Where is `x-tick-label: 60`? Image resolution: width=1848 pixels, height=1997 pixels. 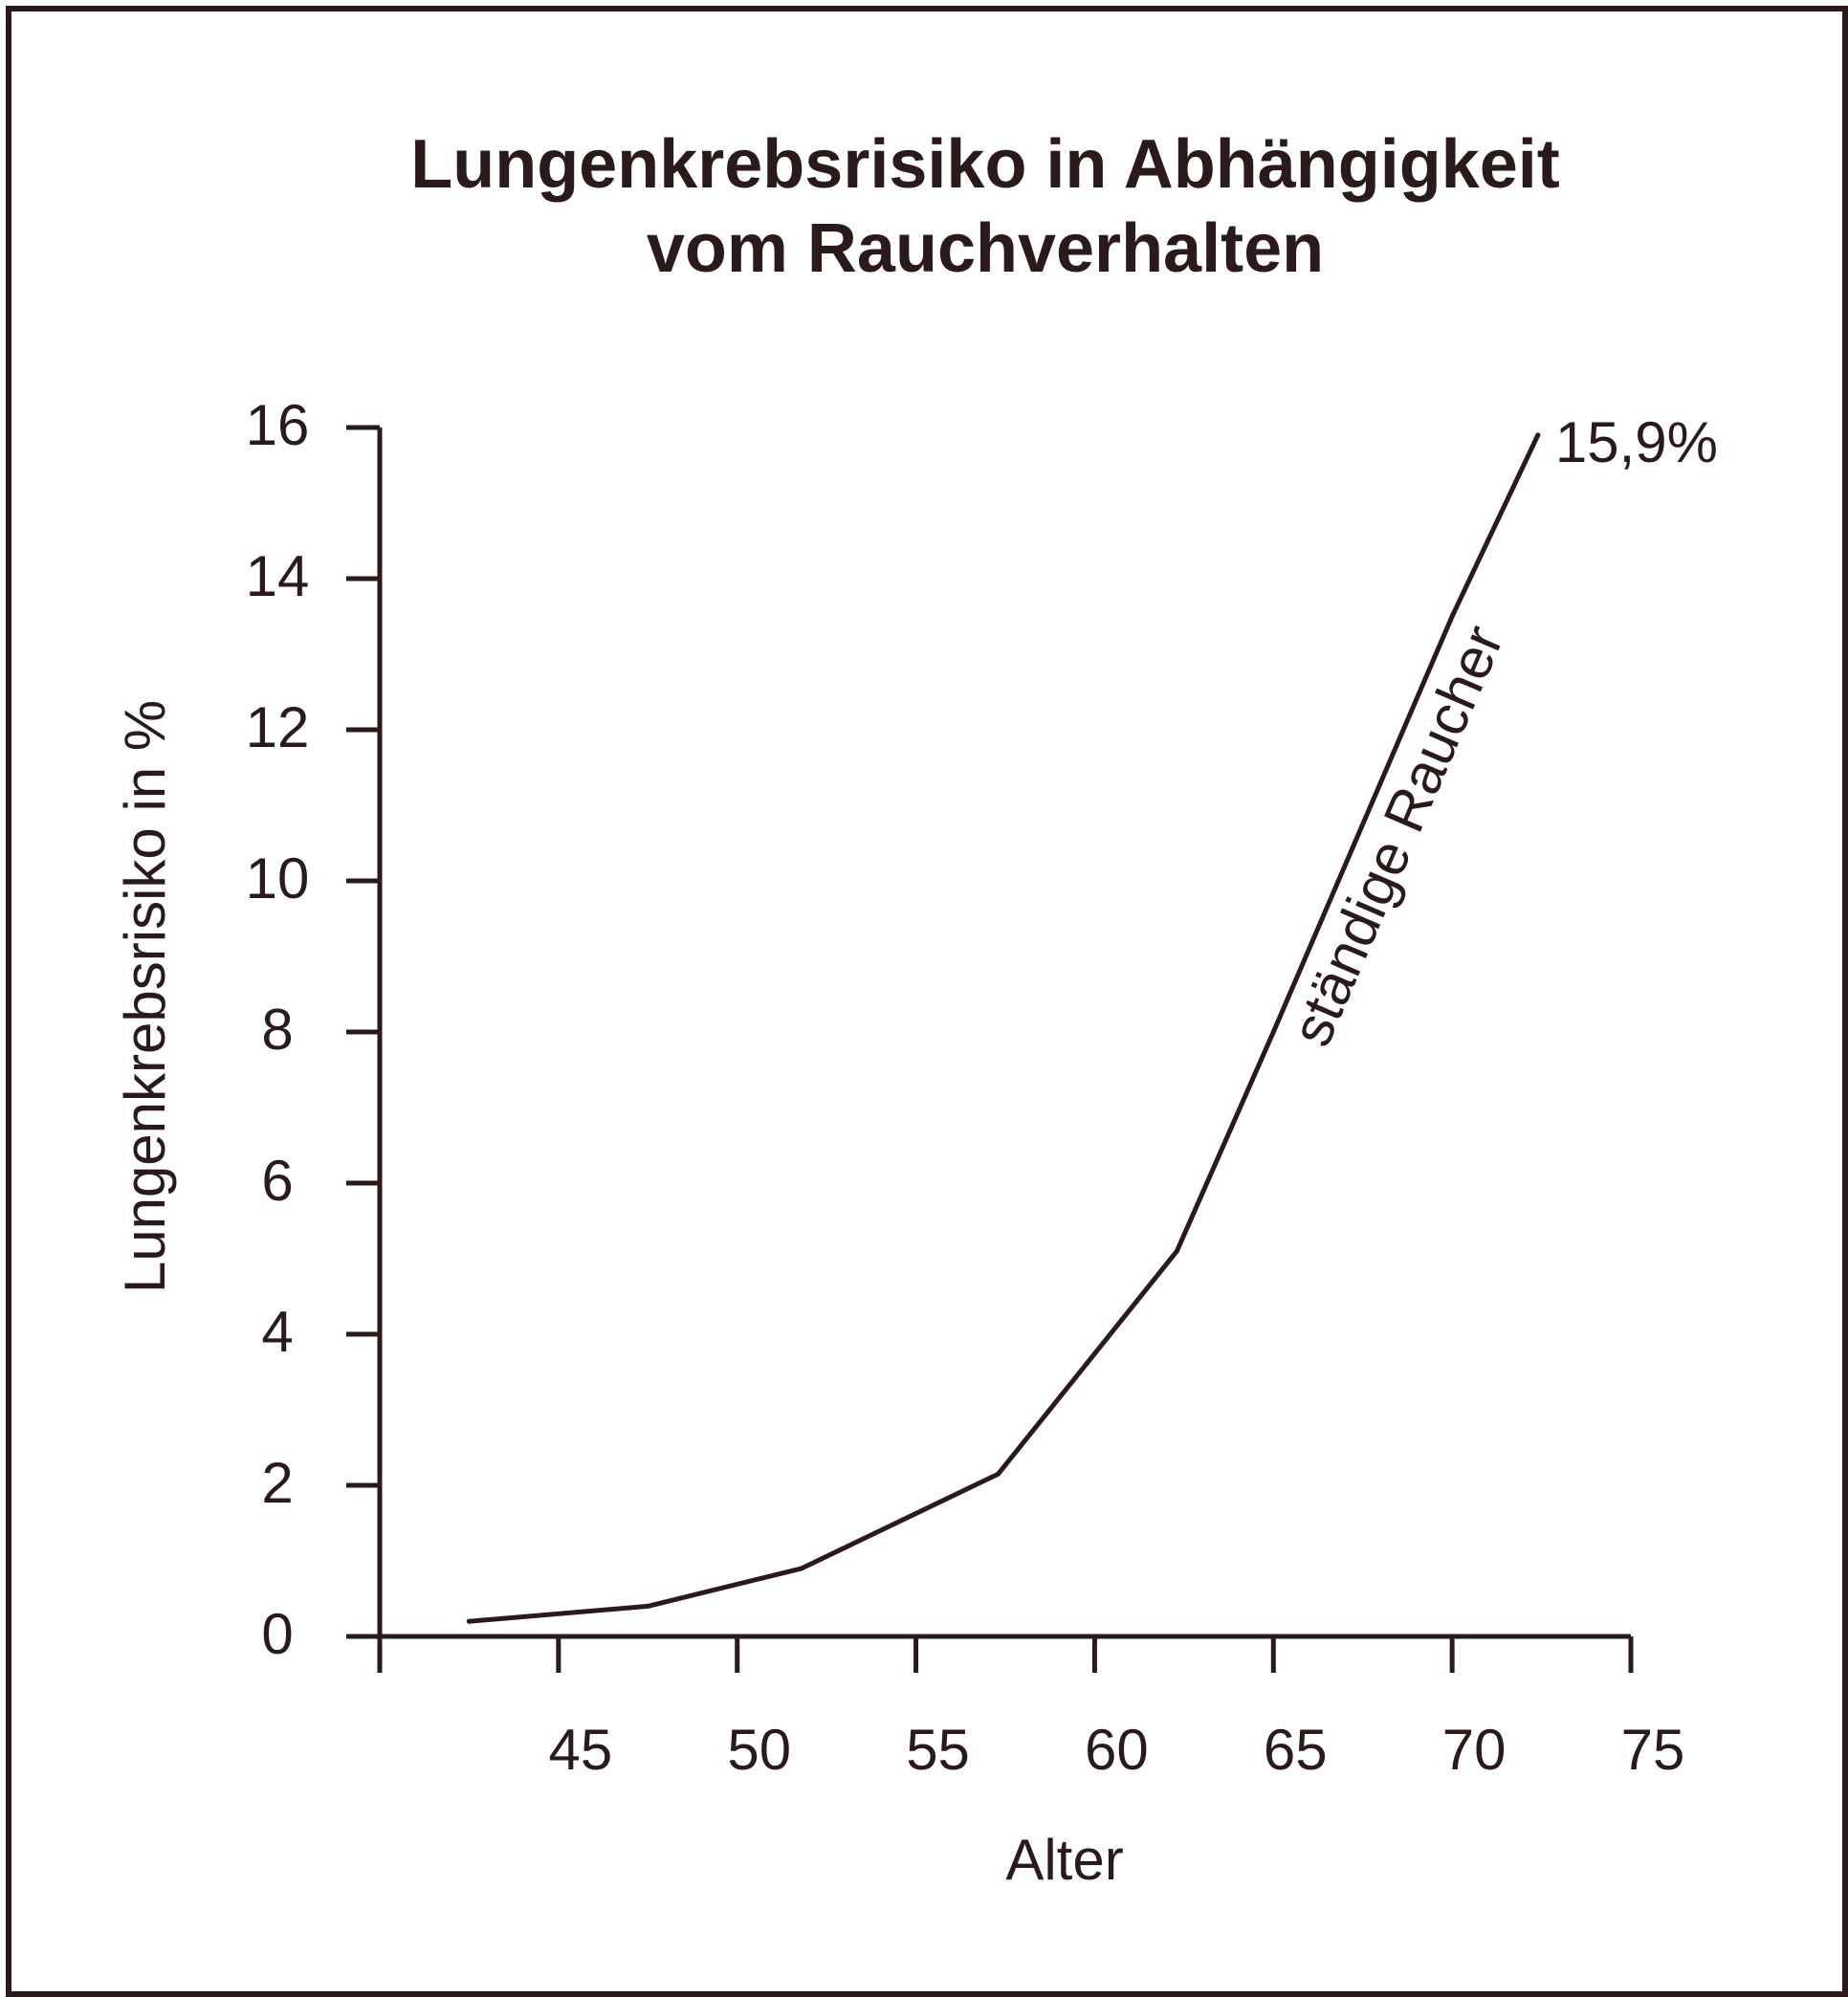 x-tick-label: 60 is located at coordinates (1117, 1750).